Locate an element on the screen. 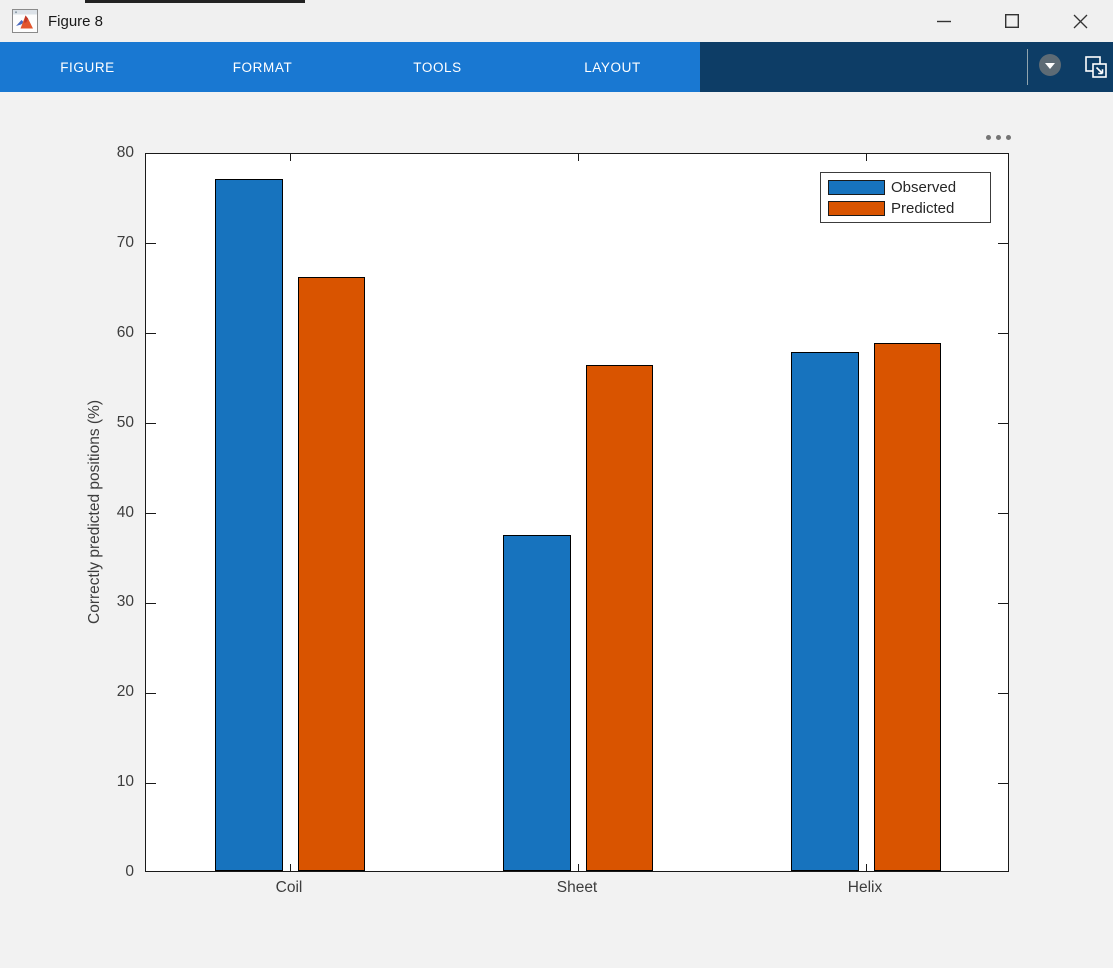 The height and width of the screenshot is (968, 1113). y-tick-label: 20 is located at coordinates (125, 692).